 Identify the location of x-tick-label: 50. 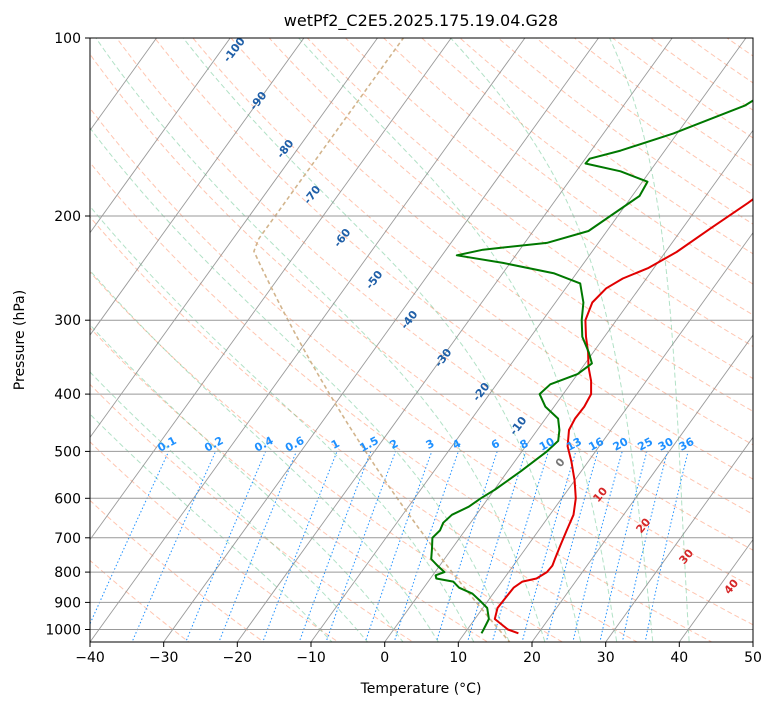
(753, 658).